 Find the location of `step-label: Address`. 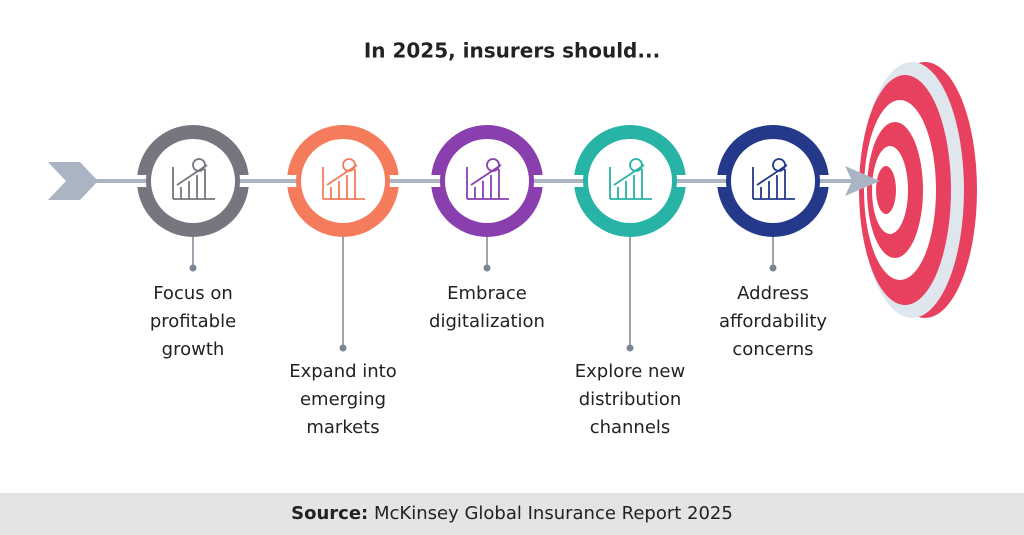

step-label: Address is located at coordinates (773, 293).